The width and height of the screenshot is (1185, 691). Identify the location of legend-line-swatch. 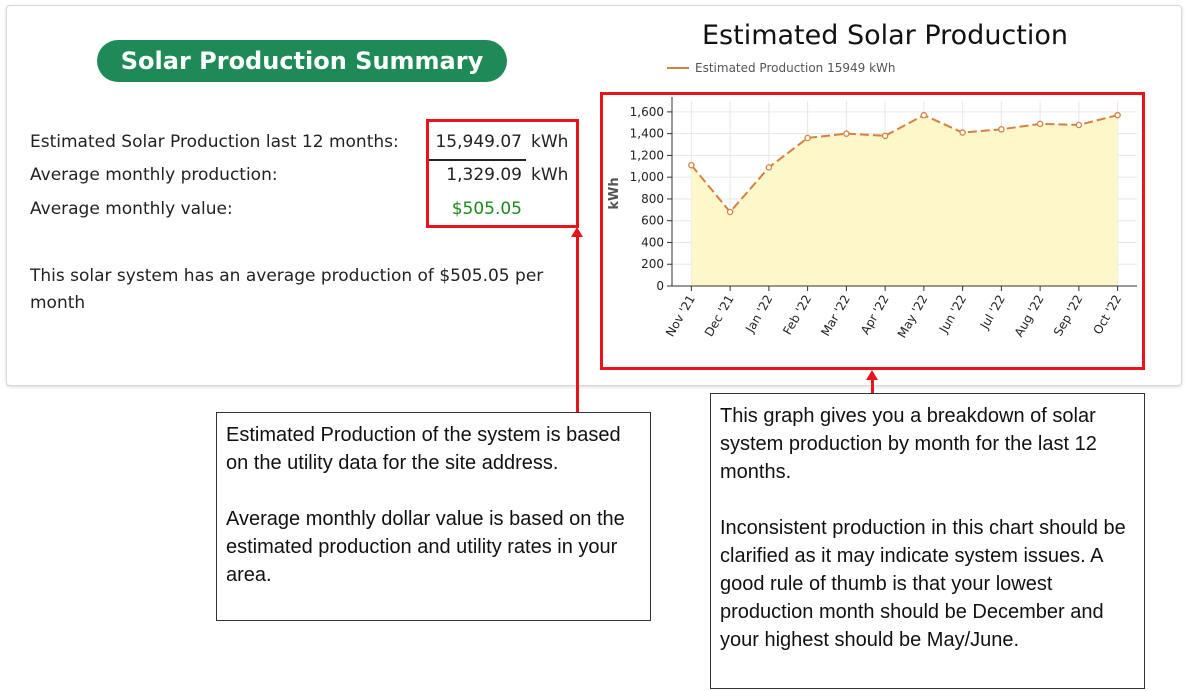
(678, 68).